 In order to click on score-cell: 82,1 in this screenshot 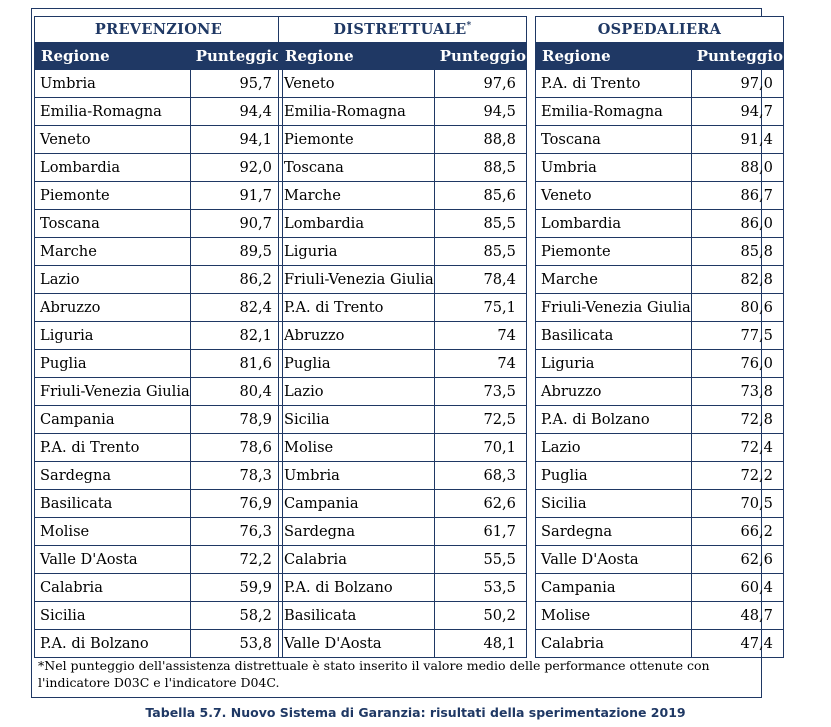, I will do `click(236, 335)`.